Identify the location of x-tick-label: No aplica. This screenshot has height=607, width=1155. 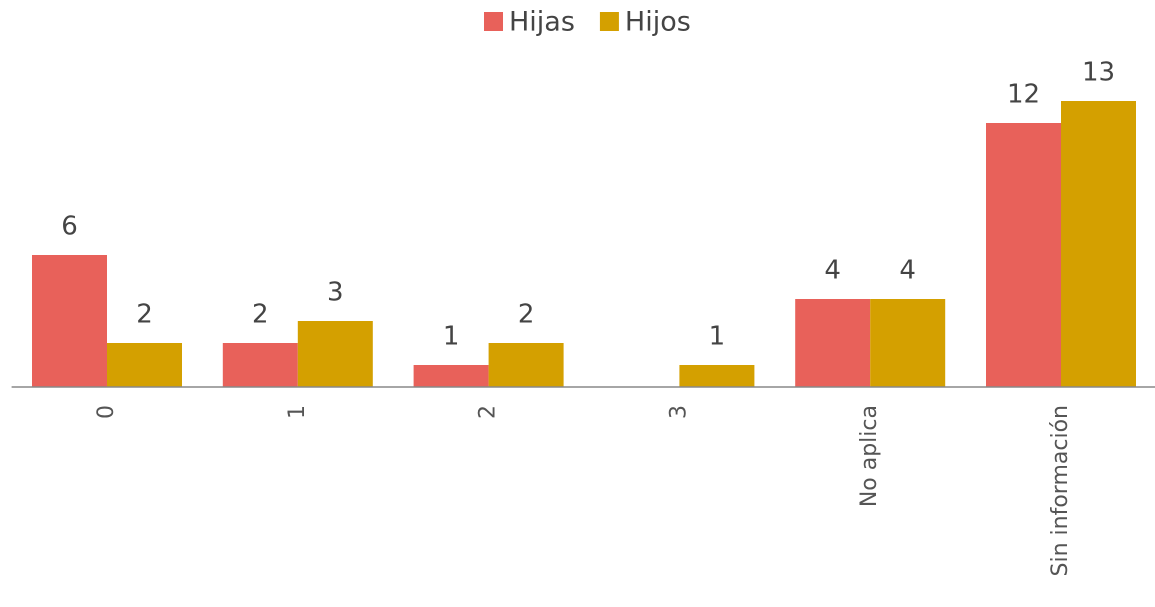
(869, 456).